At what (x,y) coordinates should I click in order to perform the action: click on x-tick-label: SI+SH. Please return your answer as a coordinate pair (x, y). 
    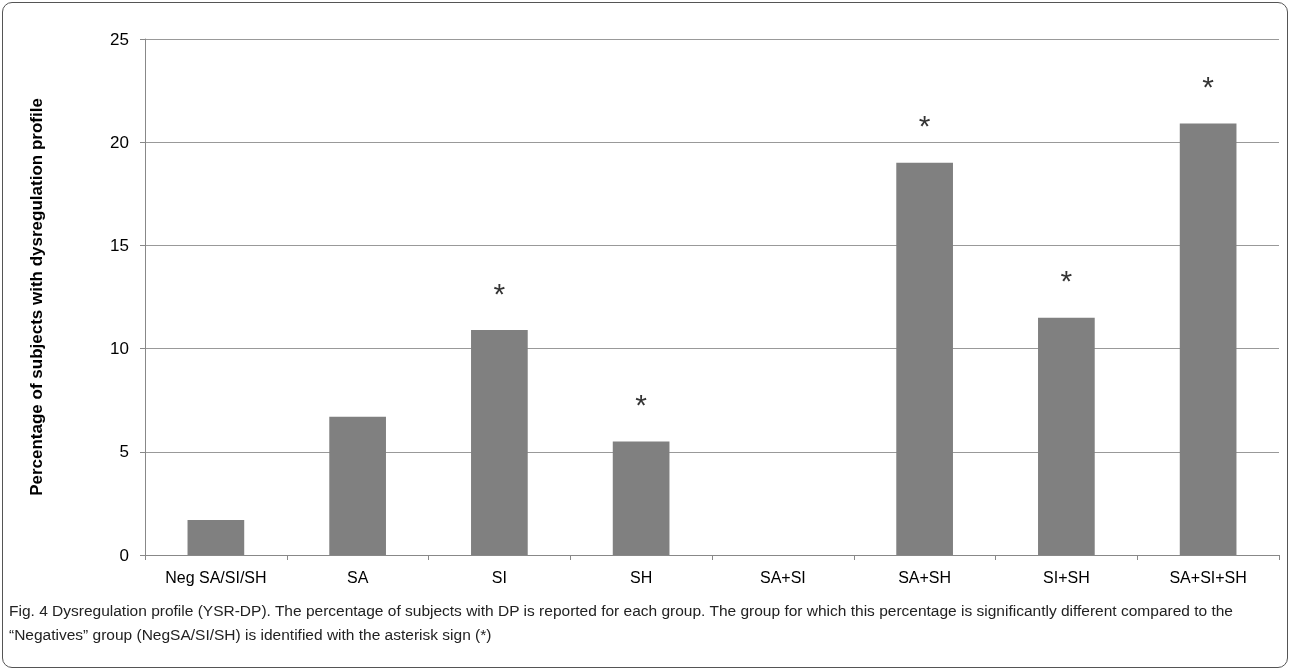
    Looking at the image, I should click on (1066, 577).